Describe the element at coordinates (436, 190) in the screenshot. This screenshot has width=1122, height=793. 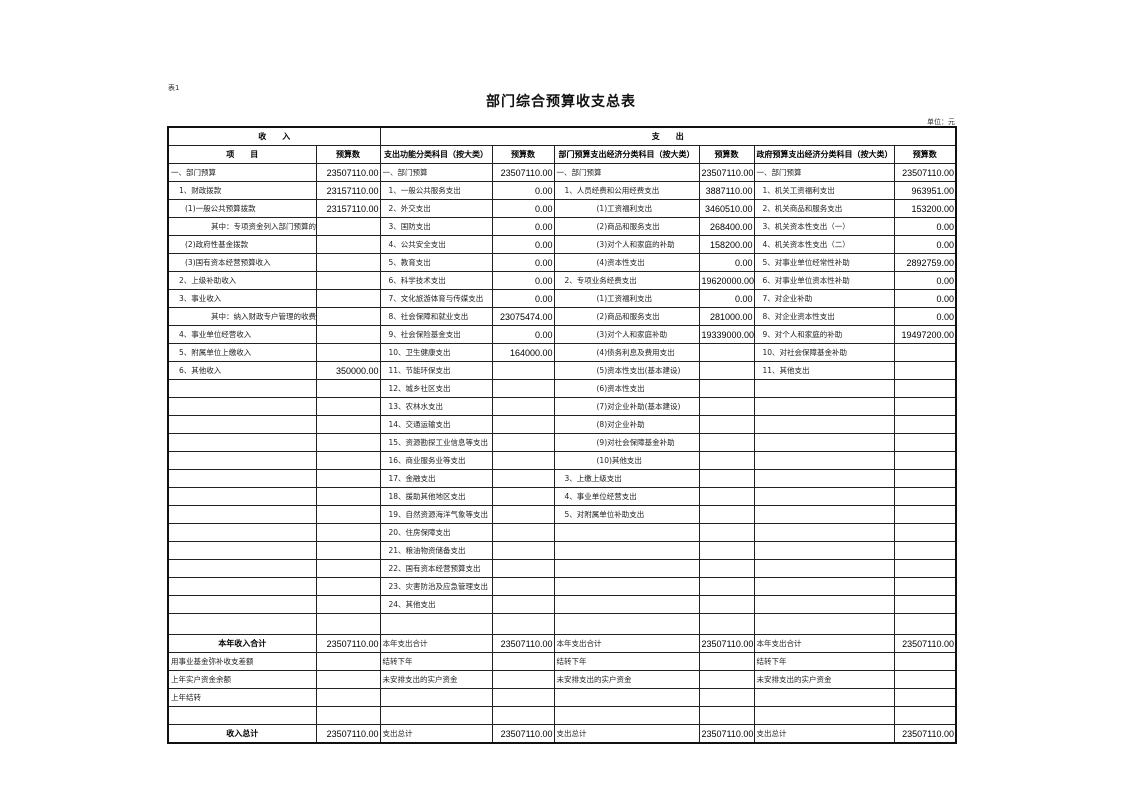
I see `function-item: 1、一般公共服务支出` at that location.